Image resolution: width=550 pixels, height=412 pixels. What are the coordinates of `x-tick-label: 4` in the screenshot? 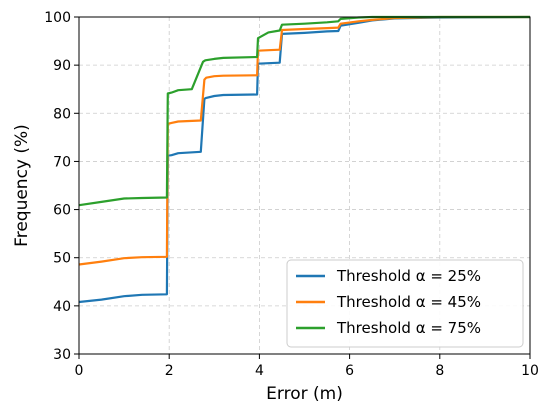 It's located at (259, 371).